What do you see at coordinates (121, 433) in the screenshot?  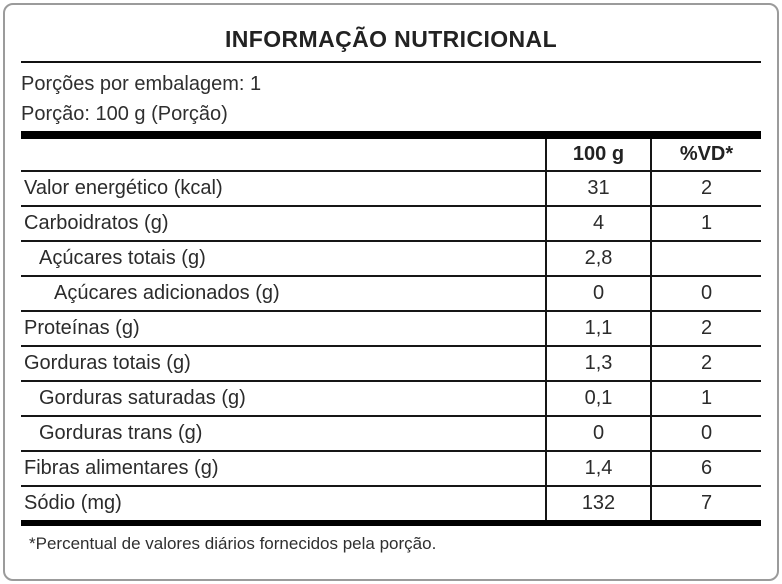 I see `nutrient-name: Gorduras trans (g)` at bounding box center [121, 433].